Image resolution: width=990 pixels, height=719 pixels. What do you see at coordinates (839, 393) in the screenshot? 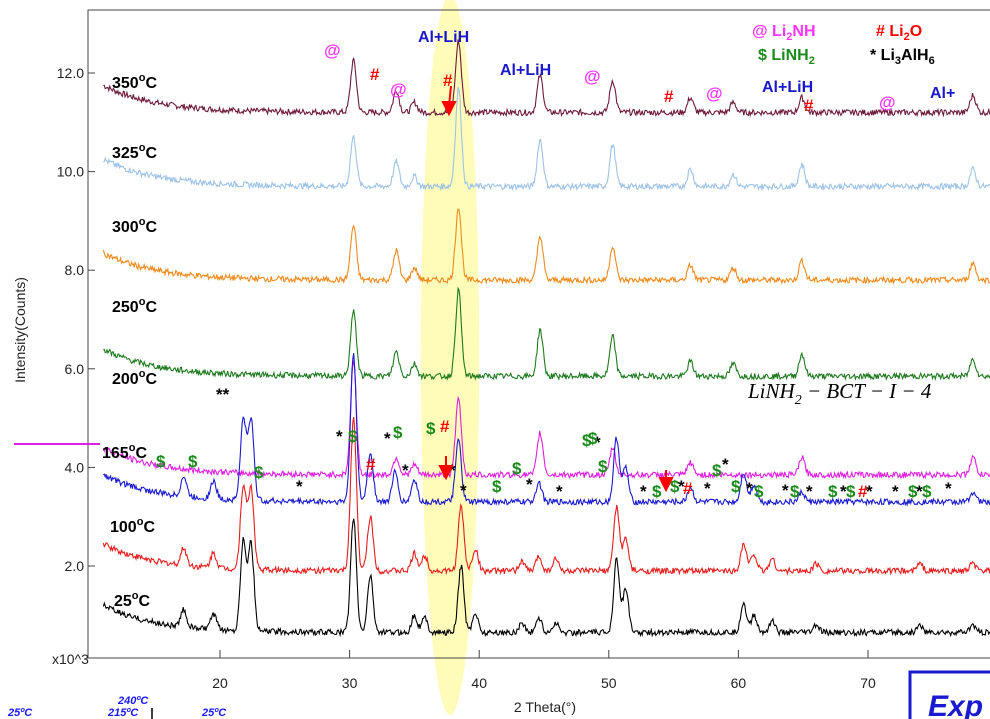
I see `sample-formula: LiNH2 − BCT − I − 4` at bounding box center [839, 393].